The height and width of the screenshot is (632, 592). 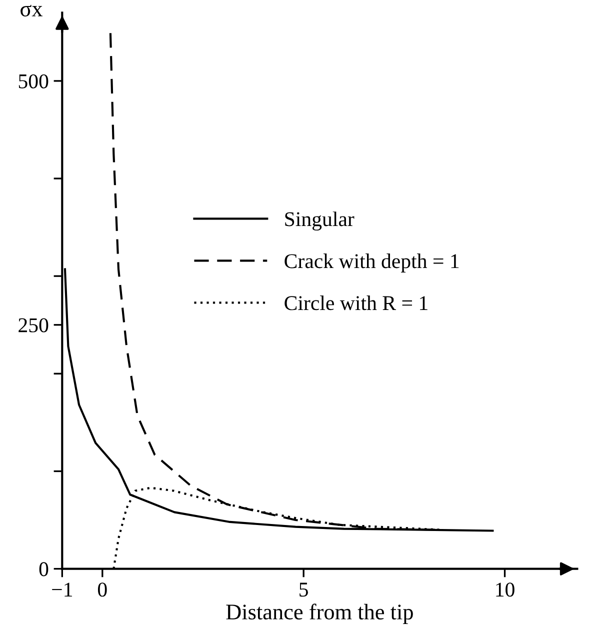 I want to click on x-tick-label: 10, so click(x=505, y=589).